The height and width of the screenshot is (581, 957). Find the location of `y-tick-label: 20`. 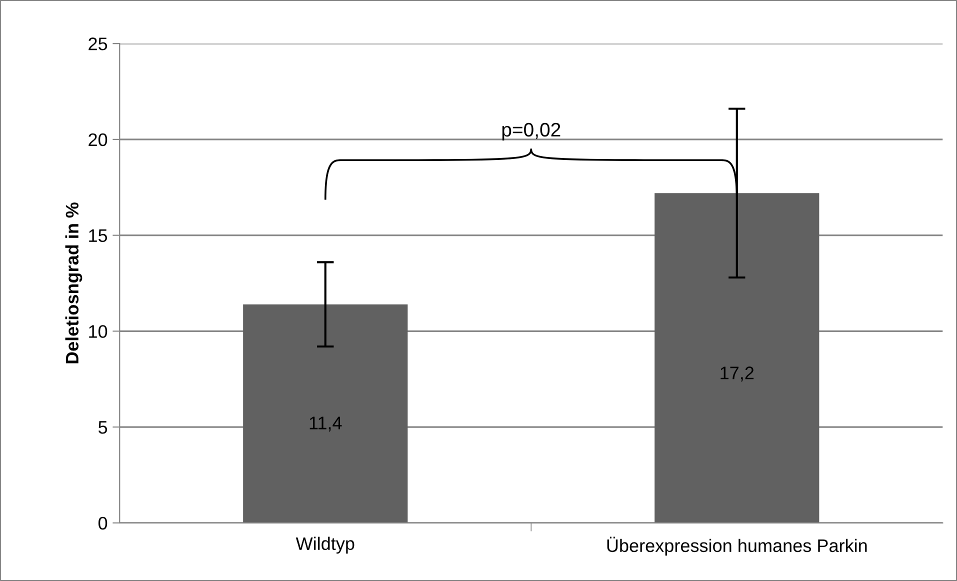

y-tick-label: 20 is located at coordinates (98, 139).